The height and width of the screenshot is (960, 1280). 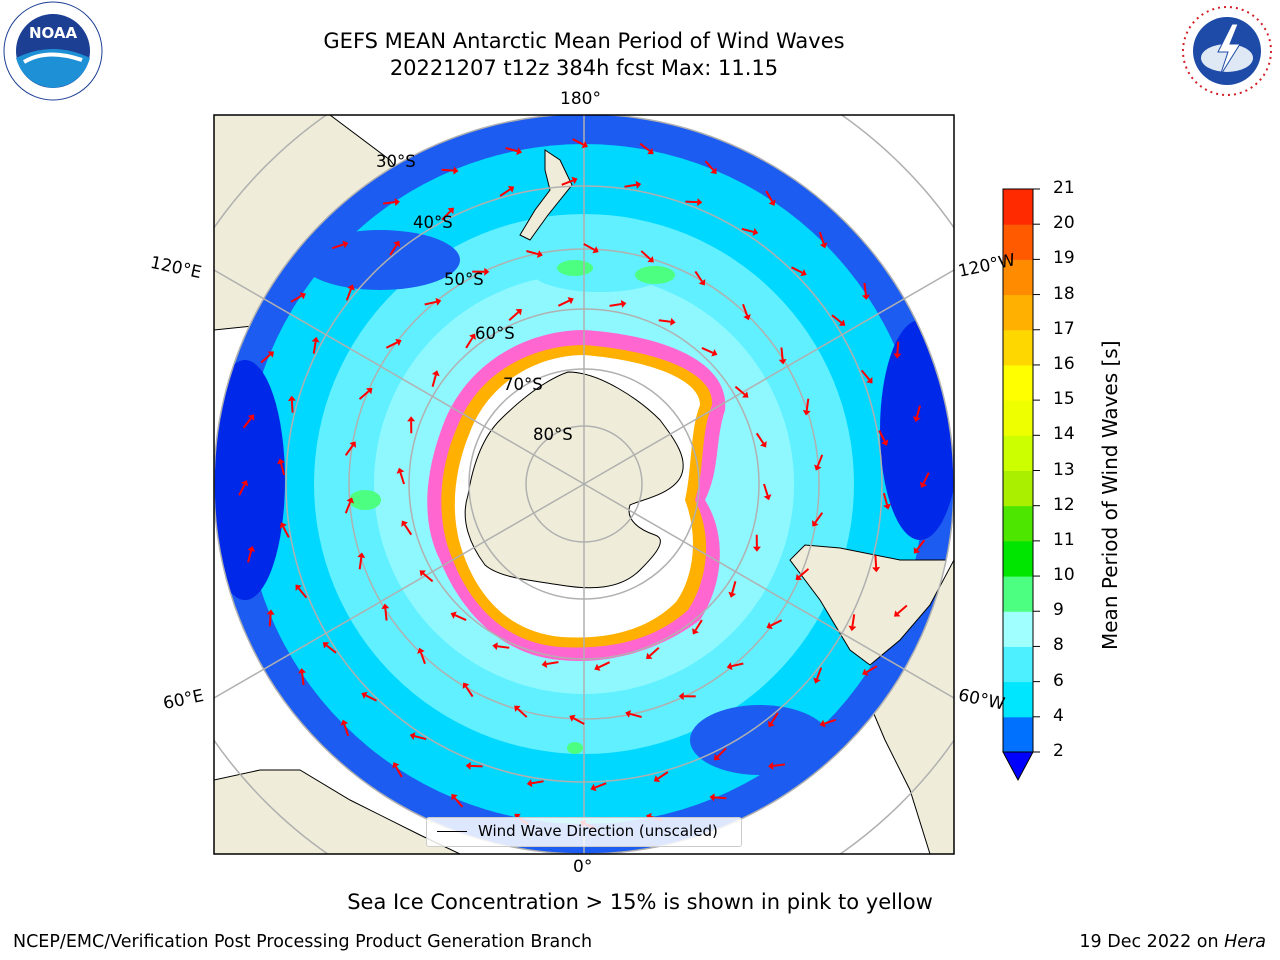 What do you see at coordinates (1172, 942) in the screenshot?
I see `footer-date: 19 Dec 2022 on Hera` at bounding box center [1172, 942].